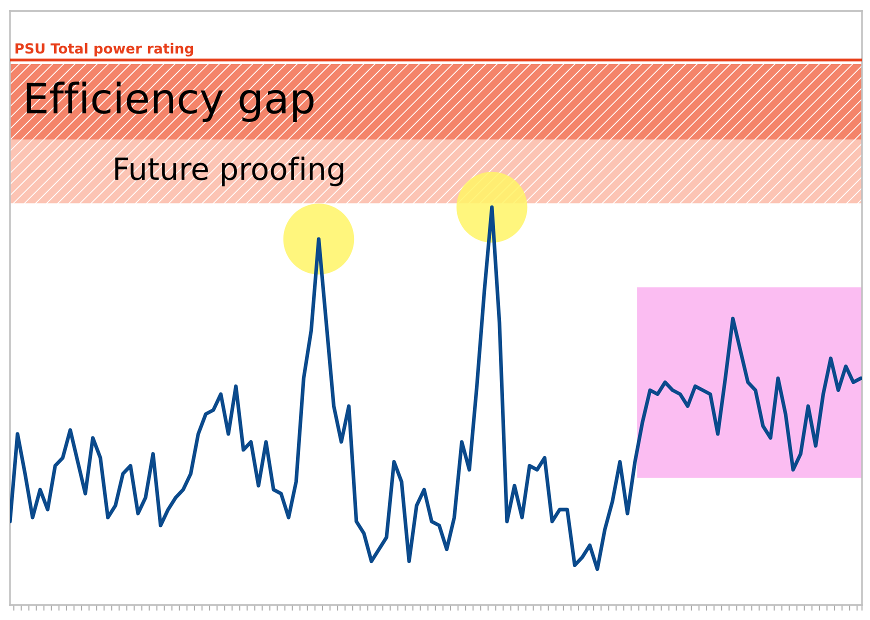 The image size is (870, 620). Describe the element at coordinates (105, 49) in the screenshot. I see `ref-line-label: PSU Total power rating` at that location.